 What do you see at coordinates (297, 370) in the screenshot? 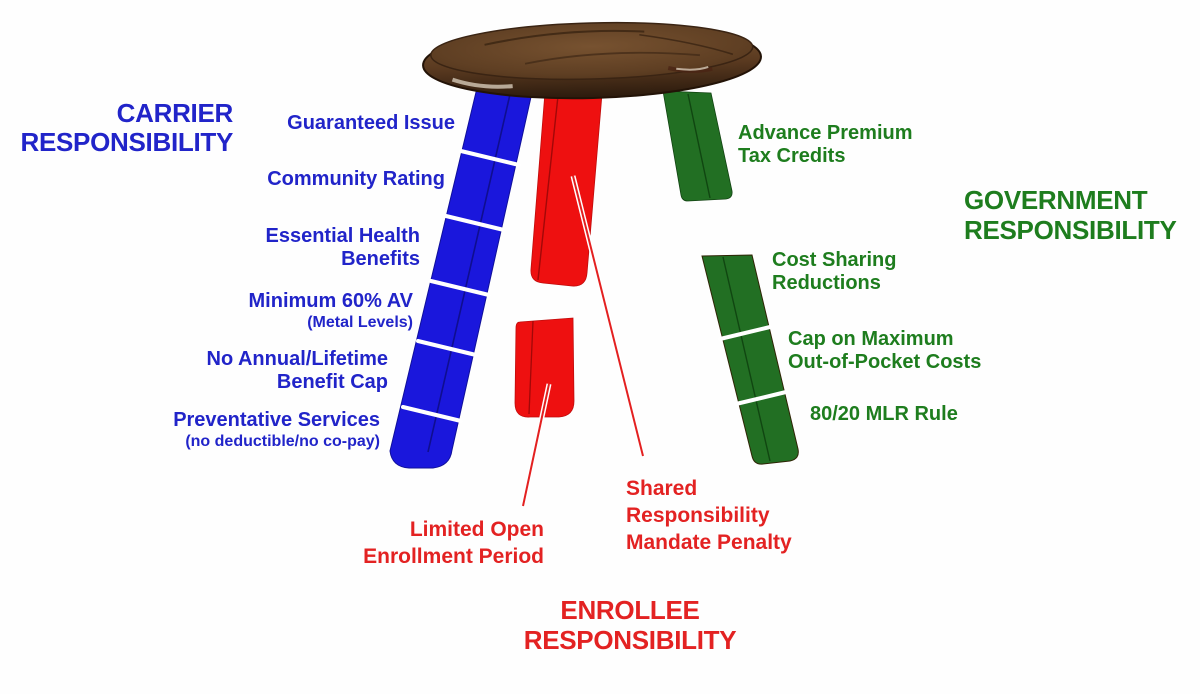
I see `label-no-annual-lifetime-cap: No Annual/Lifetime Benefit Cap` at bounding box center [297, 370].